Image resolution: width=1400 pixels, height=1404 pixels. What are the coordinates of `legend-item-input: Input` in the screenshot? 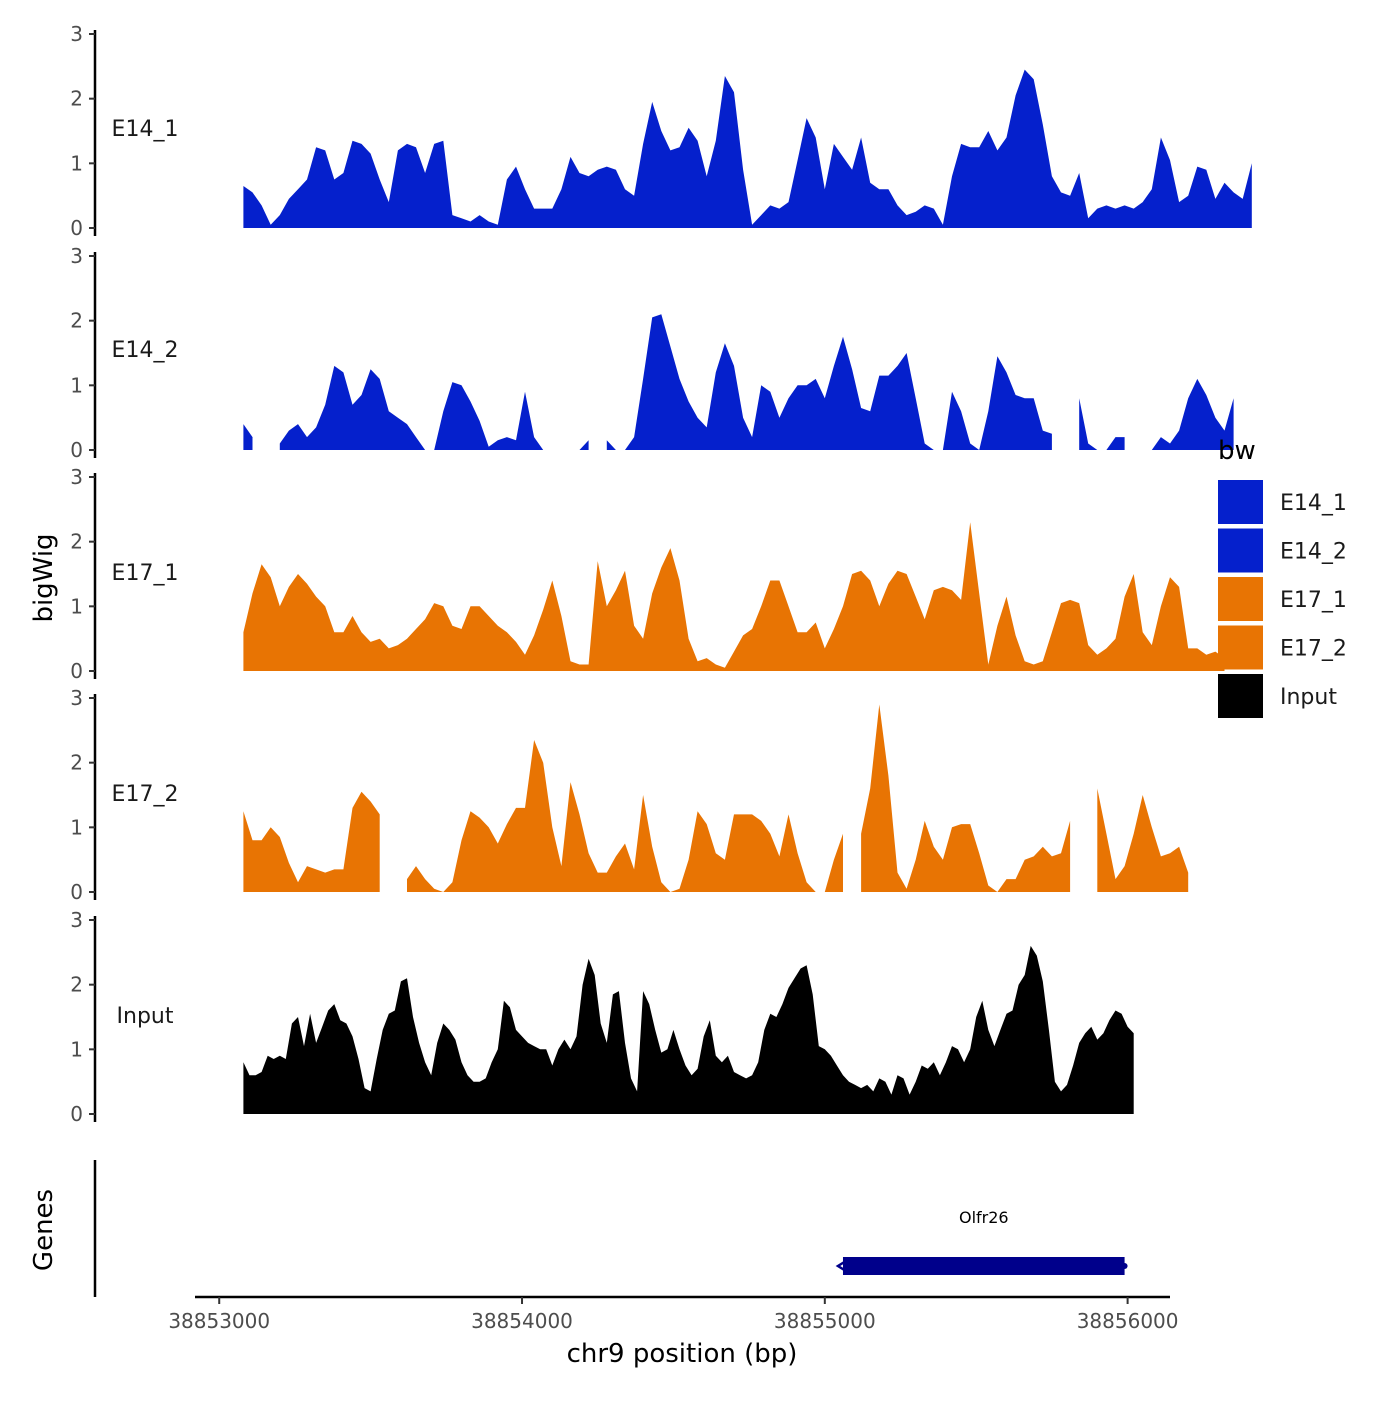 It's located at (1277, 696).